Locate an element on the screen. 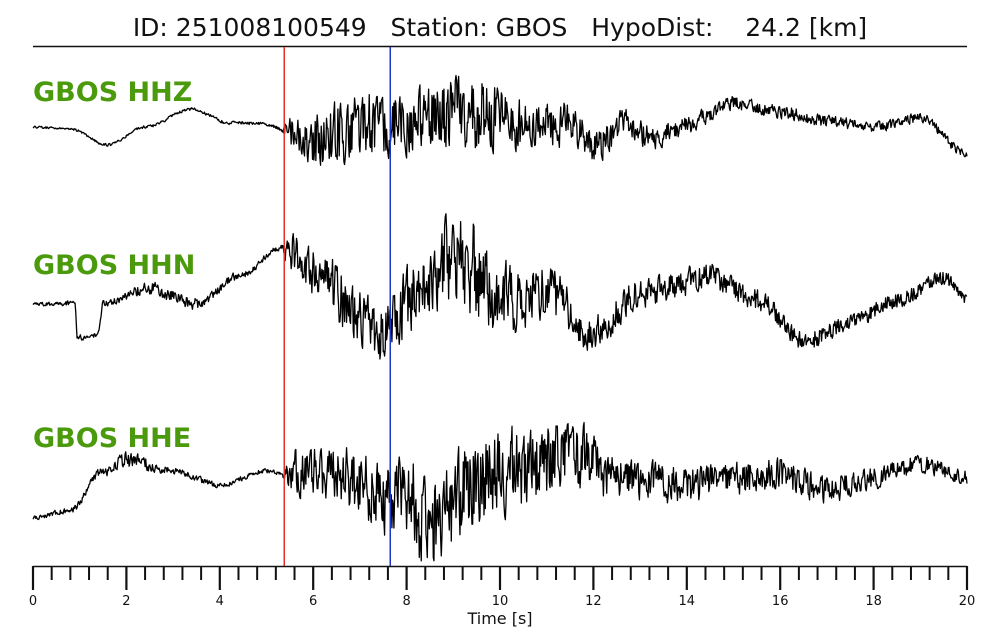  channel-labels: GBOS HHZ GBOS HHN GBOS HHE is located at coordinates (114, 265).